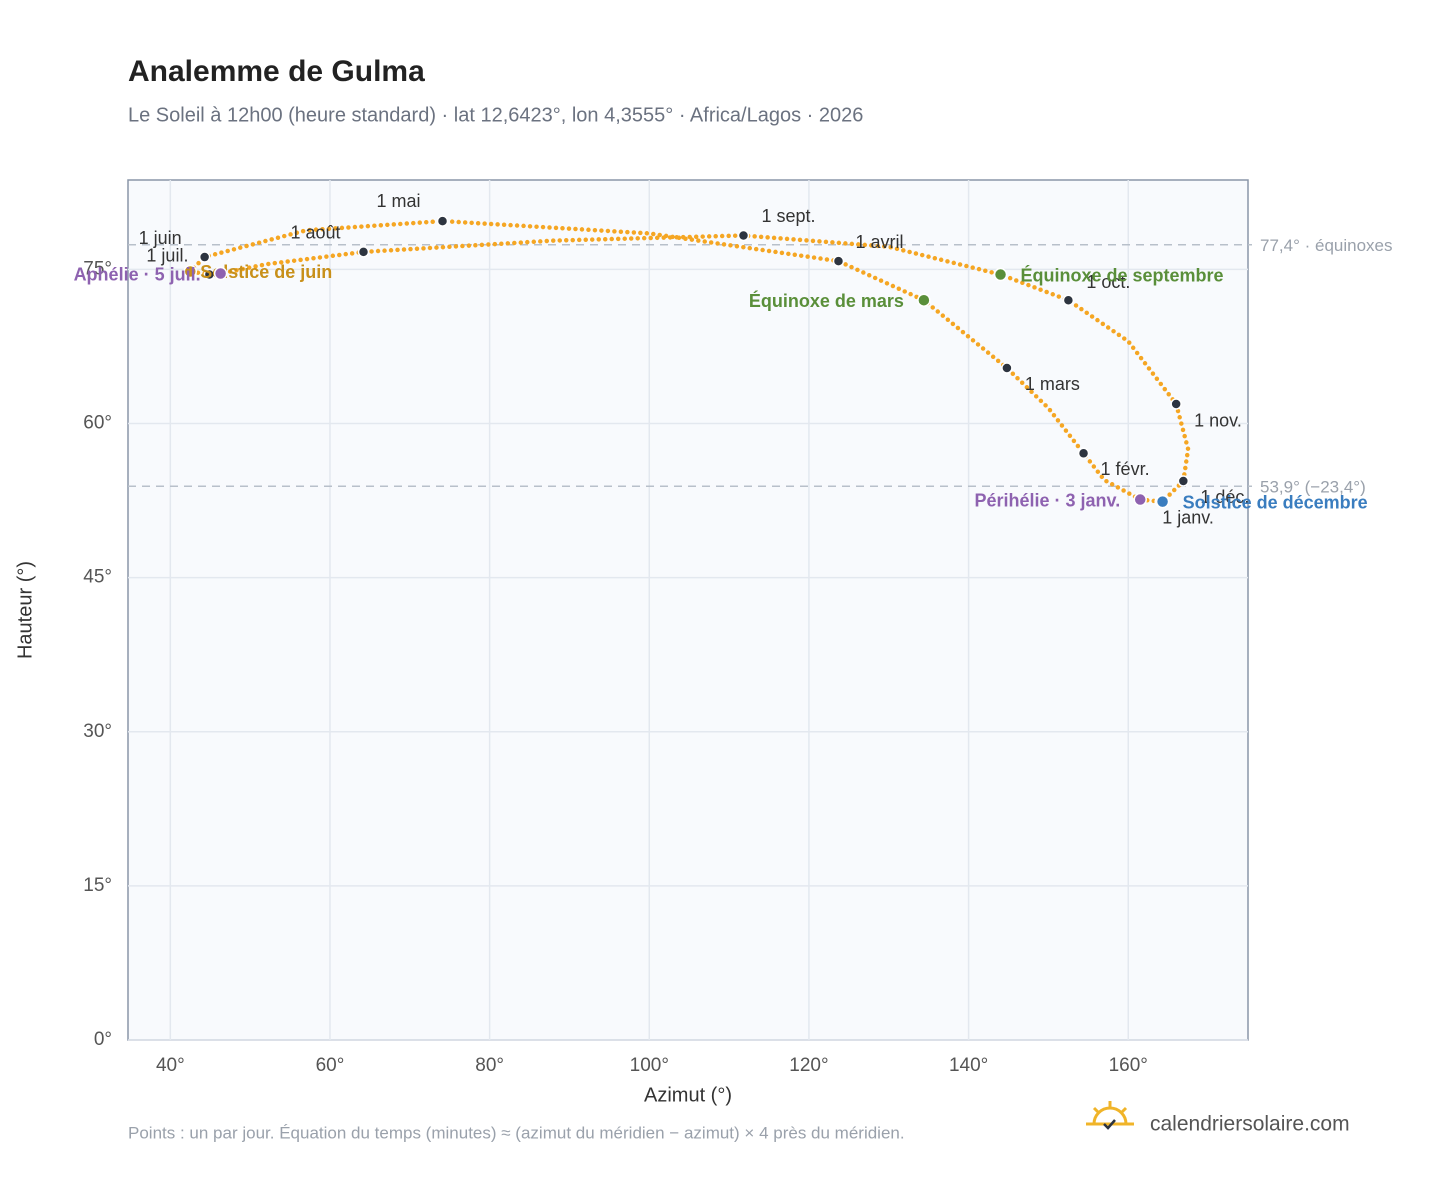 Image resolution: width=1448 pixels, height=1193 pixels. I want to click on y-tick-label: 60°, so click(97, 423).